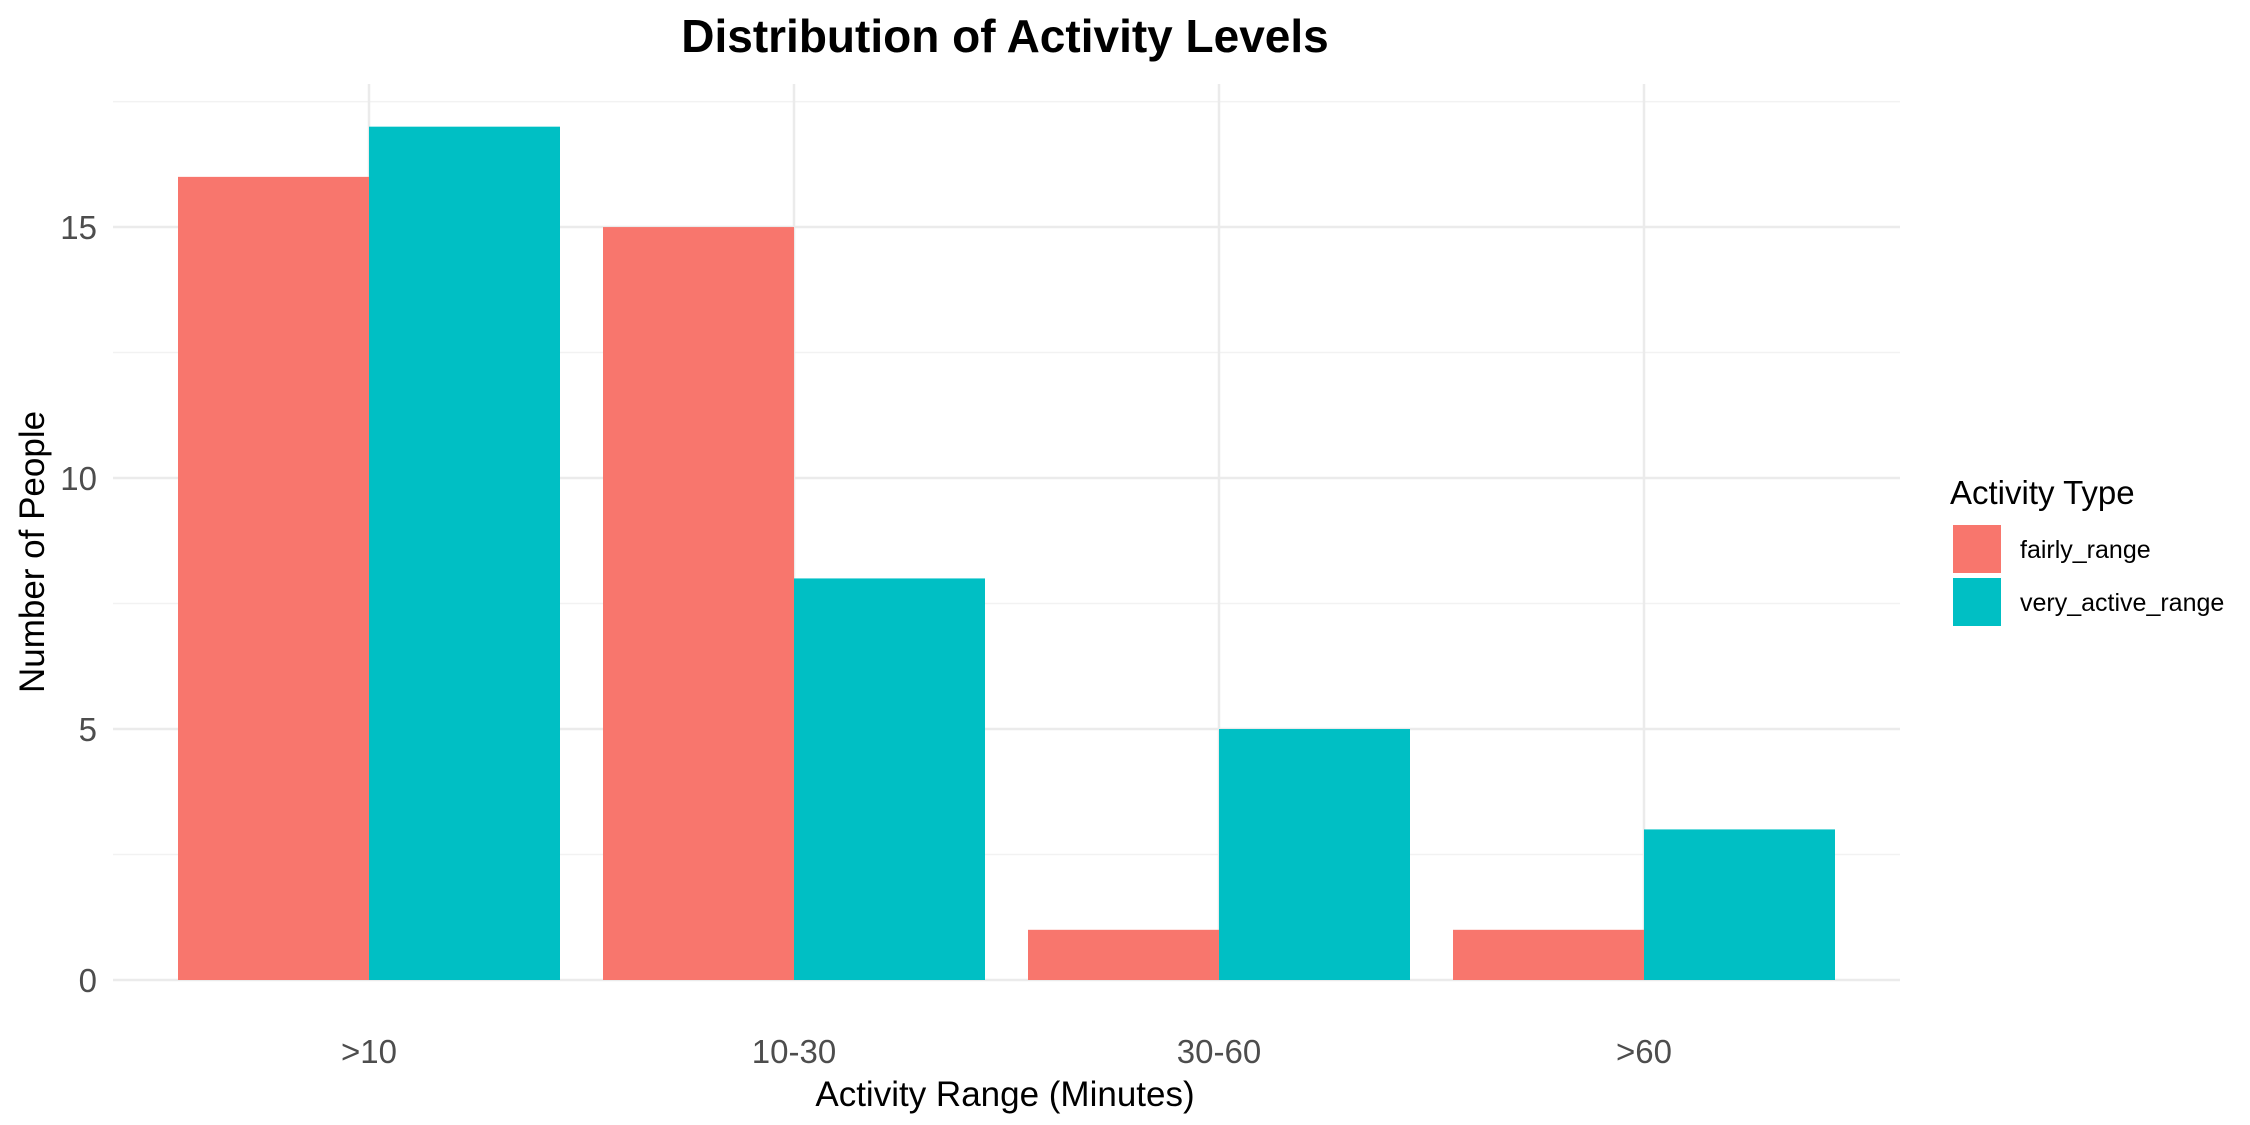 The width and height of the screenshot is (2250, 1125). Describe the element at coordinates (88, 729) in the screenshot. I see `y-tick-label-1: 5` at that location.